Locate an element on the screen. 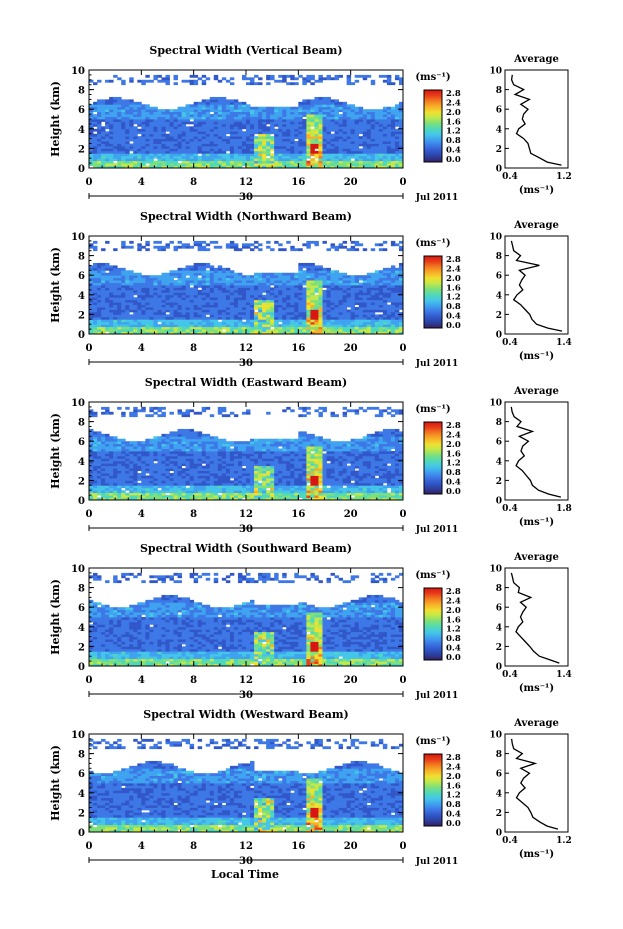  y-axis-label: Height (km) is located at coordinates (55, 285).